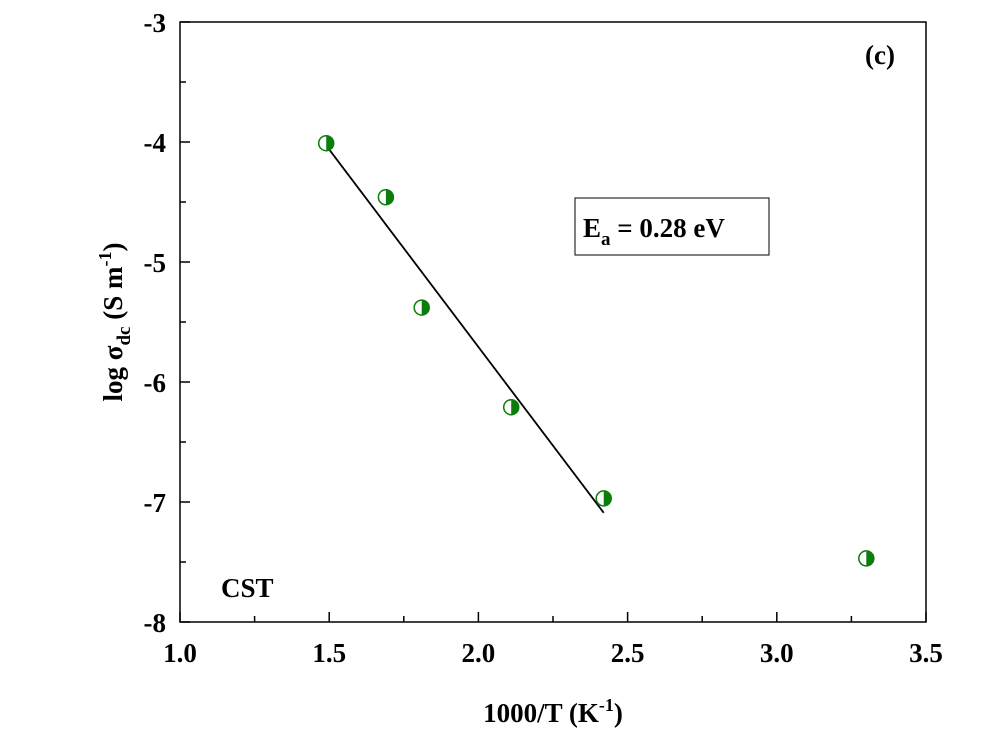  Describe the element at coordinates (465, 329) in the screenshot. I see `fit-line` at that location.